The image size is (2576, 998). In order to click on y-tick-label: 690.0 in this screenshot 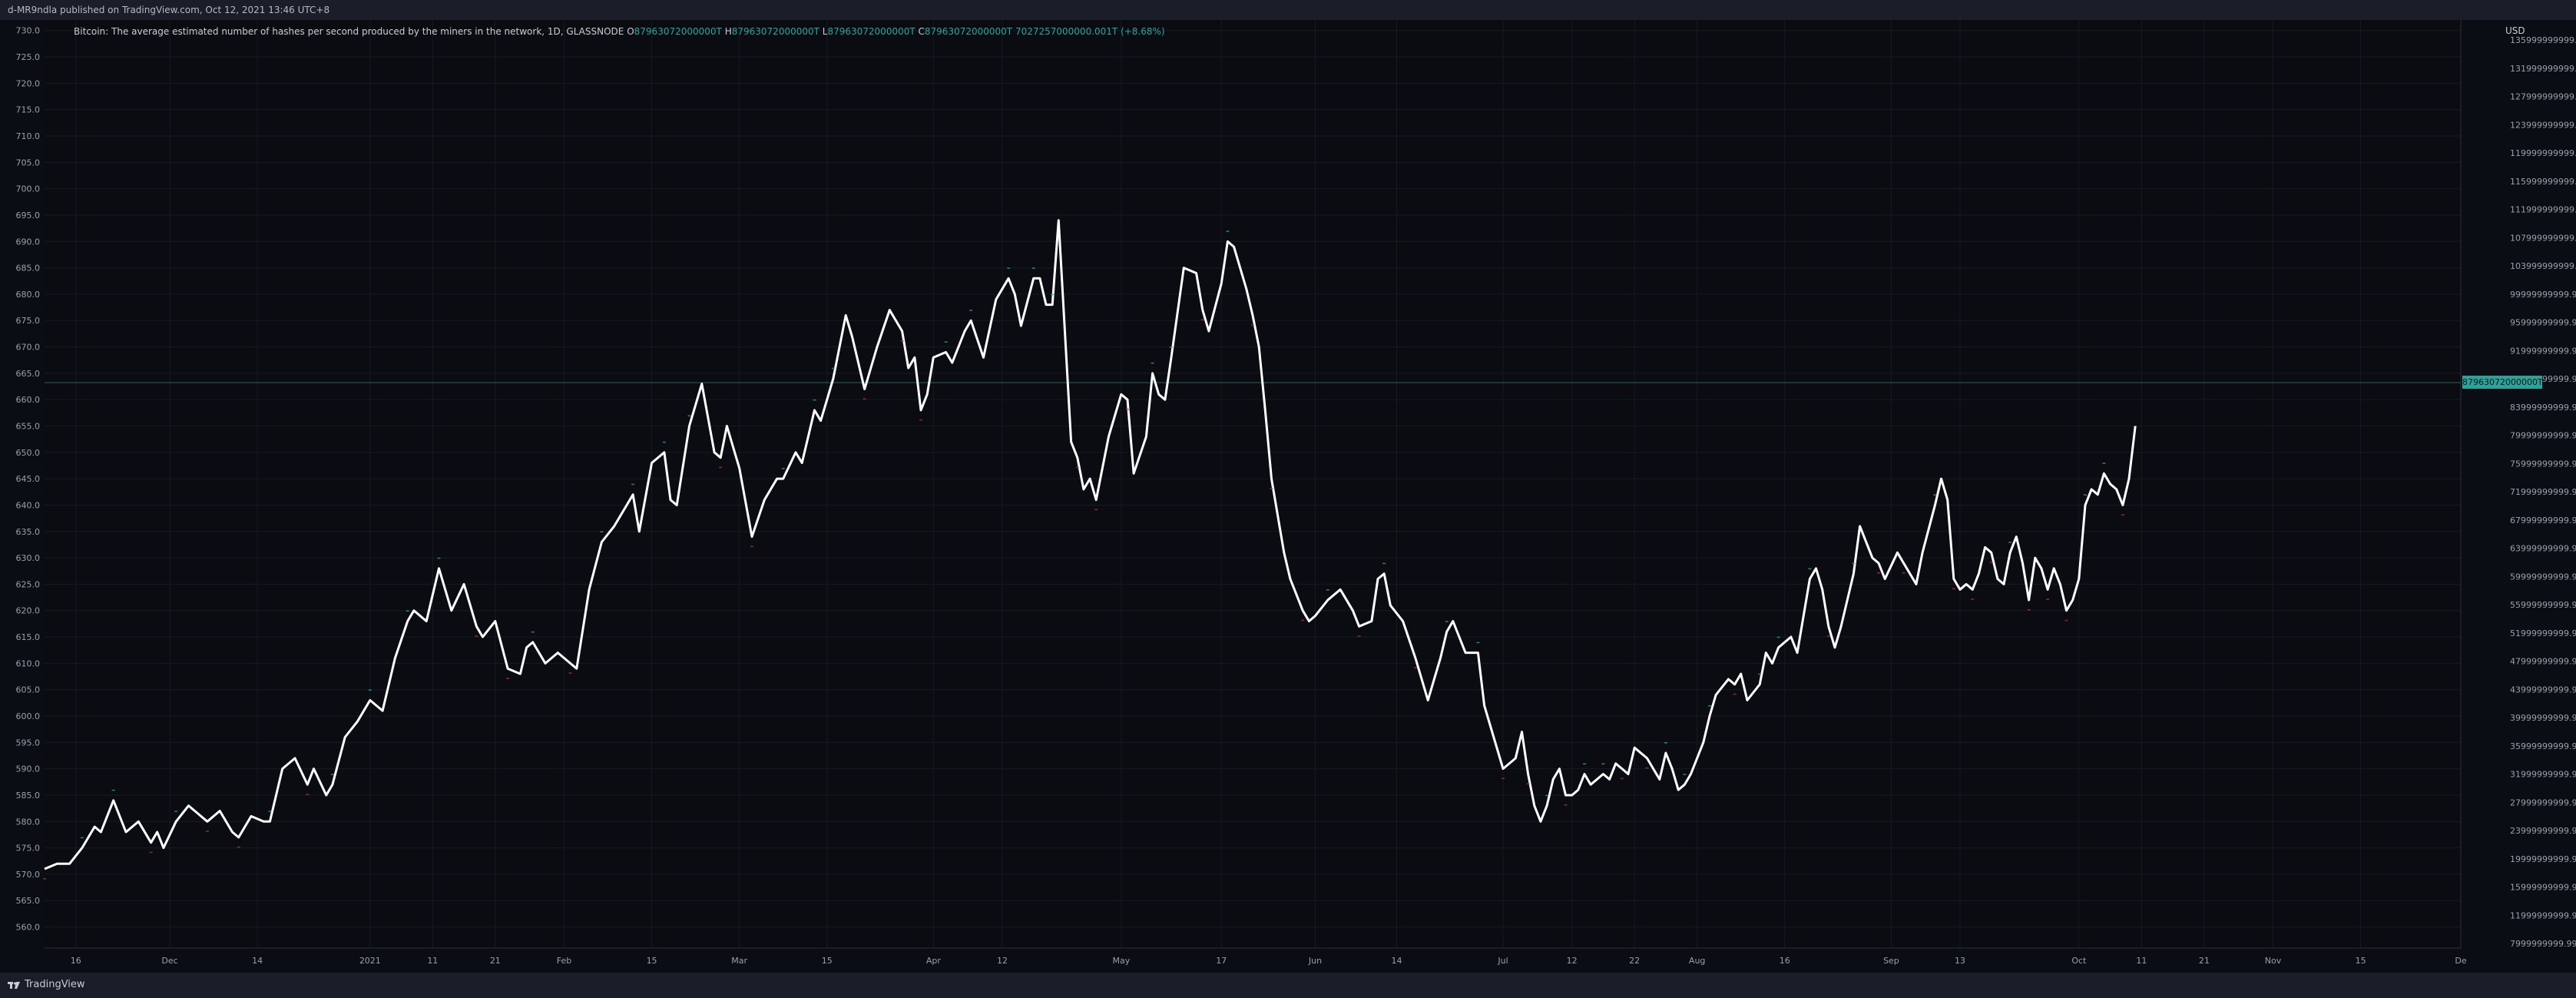, I will do `click(28, 242)`.